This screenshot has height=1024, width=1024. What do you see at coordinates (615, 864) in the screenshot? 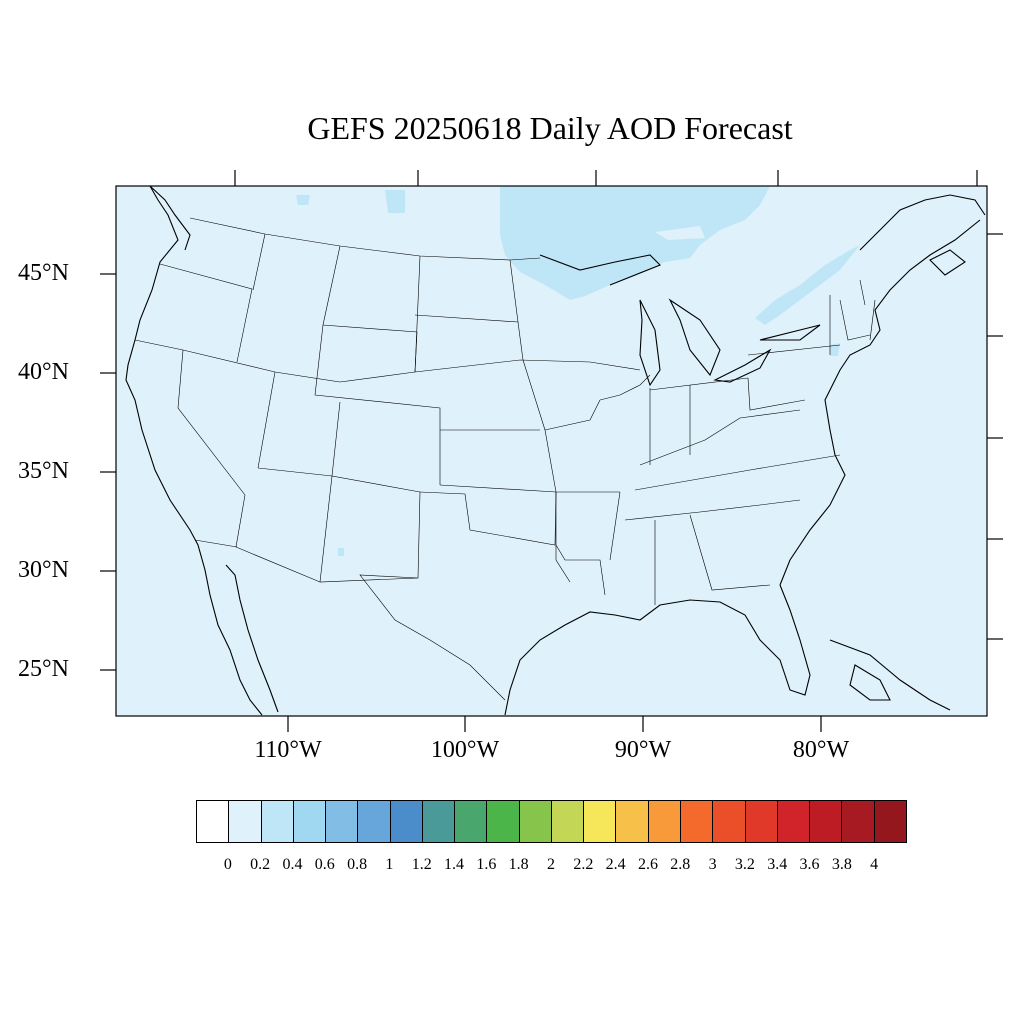
I see `colorbar-label: 2.4` at bounding box center [615, 864].